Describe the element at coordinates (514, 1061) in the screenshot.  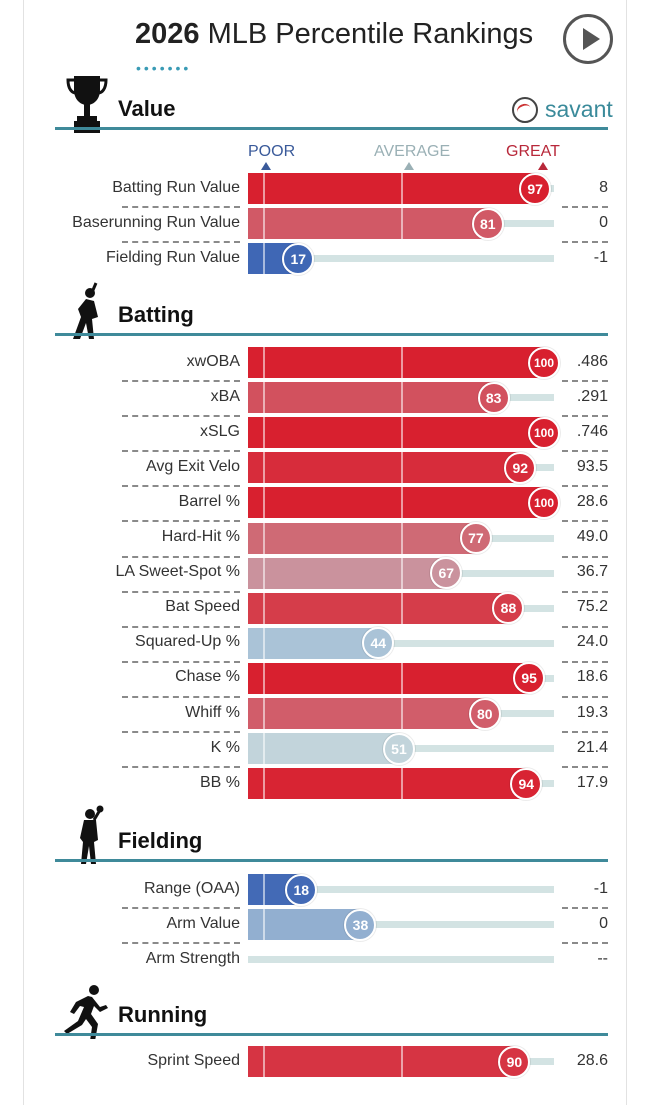
I see `percentile-badge: 90` at that location.